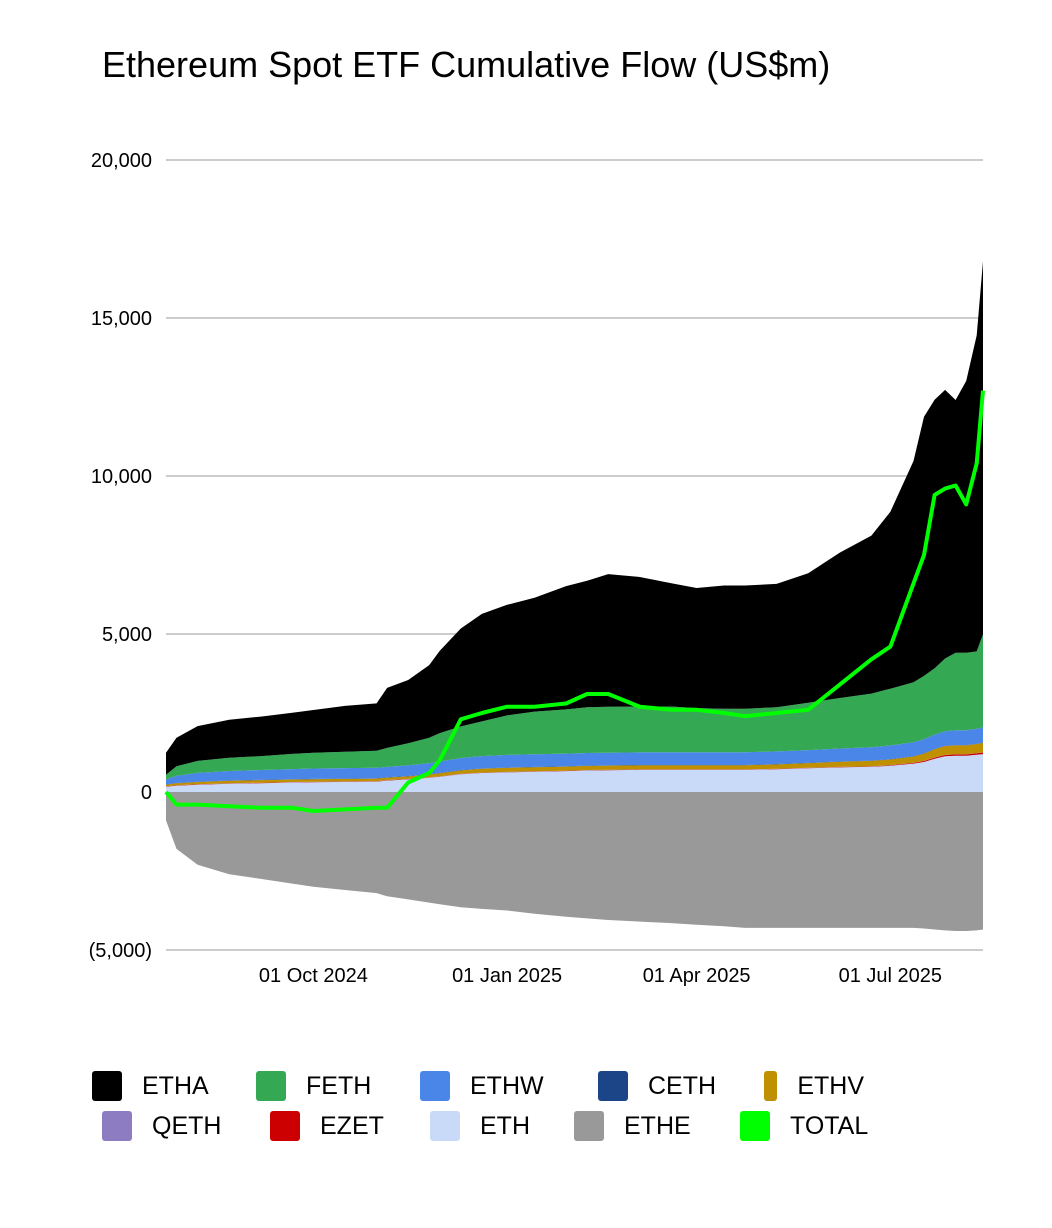 The image size is (1052, 1228). I want to click on y-tick-label: 15,000, so click(121, 319).